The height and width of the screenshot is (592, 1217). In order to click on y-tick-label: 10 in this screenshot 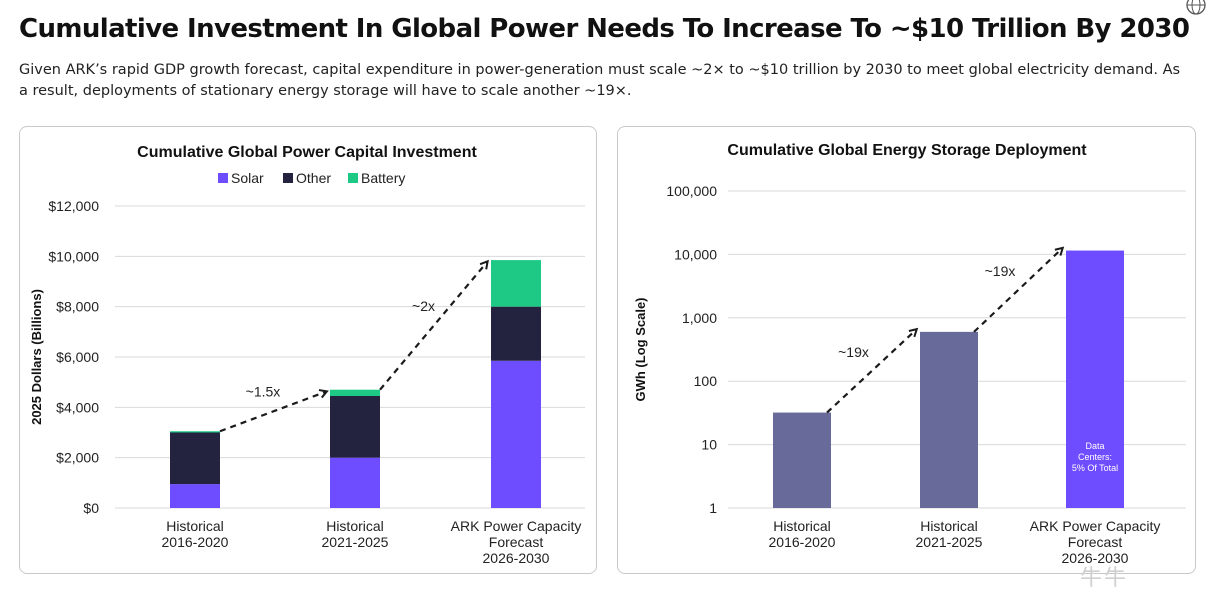, I will do `click(709, 445)`.